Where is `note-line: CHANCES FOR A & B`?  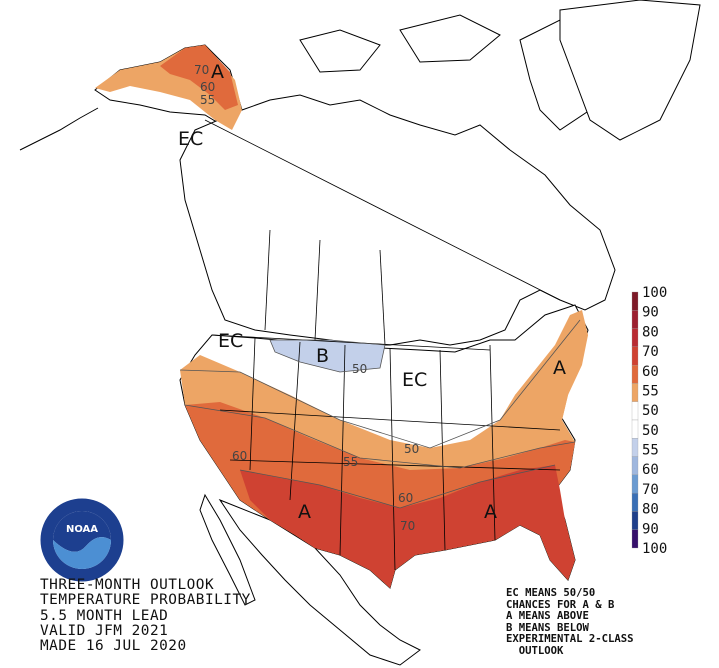
note-line: CHANCES FOR A & B is located at coordinates (560, 604).